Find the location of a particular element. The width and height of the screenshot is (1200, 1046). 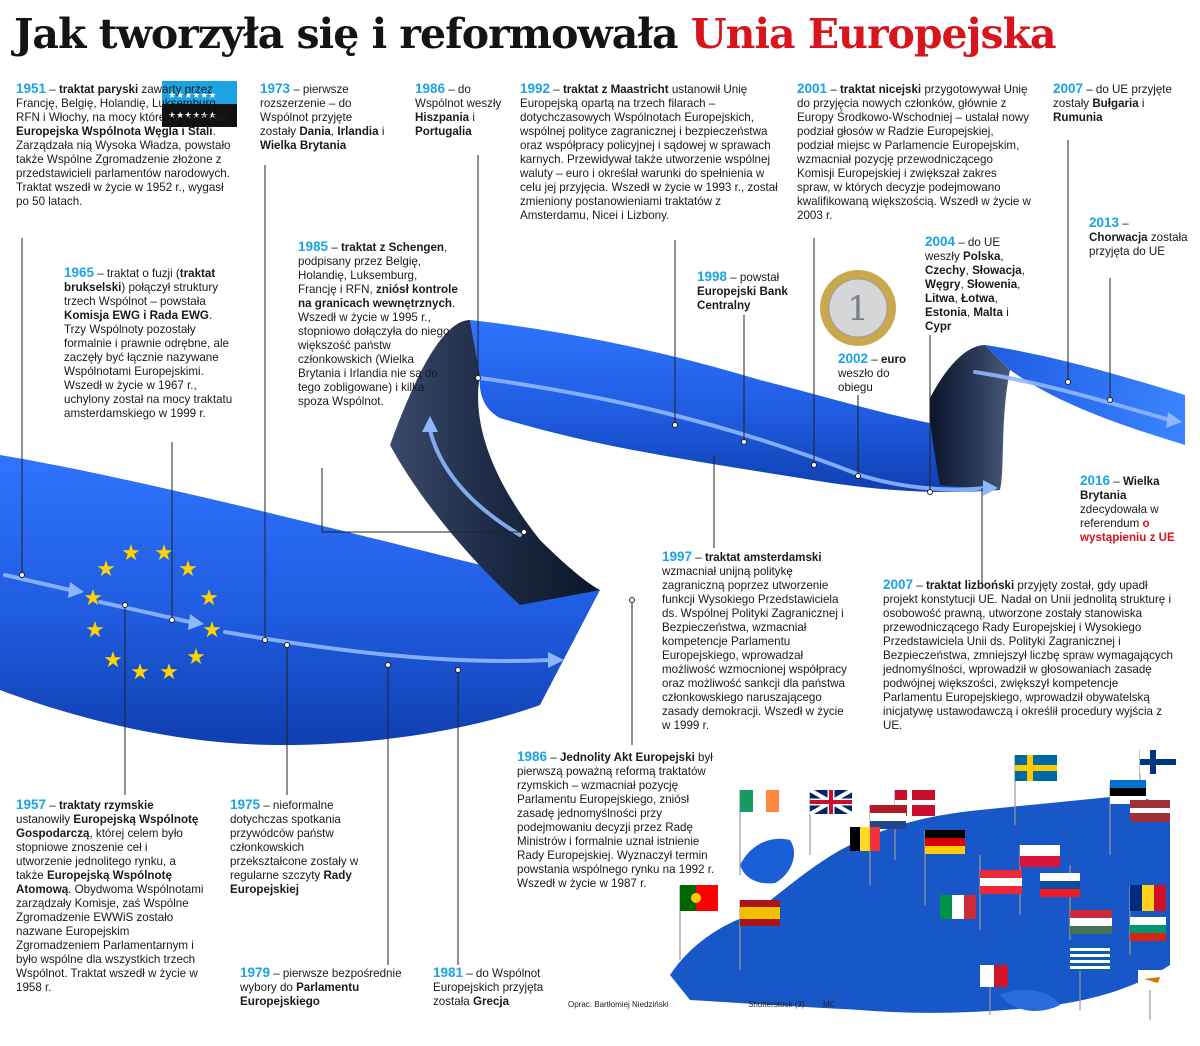

year-label: 1975 is located at coordinates (245, 804).